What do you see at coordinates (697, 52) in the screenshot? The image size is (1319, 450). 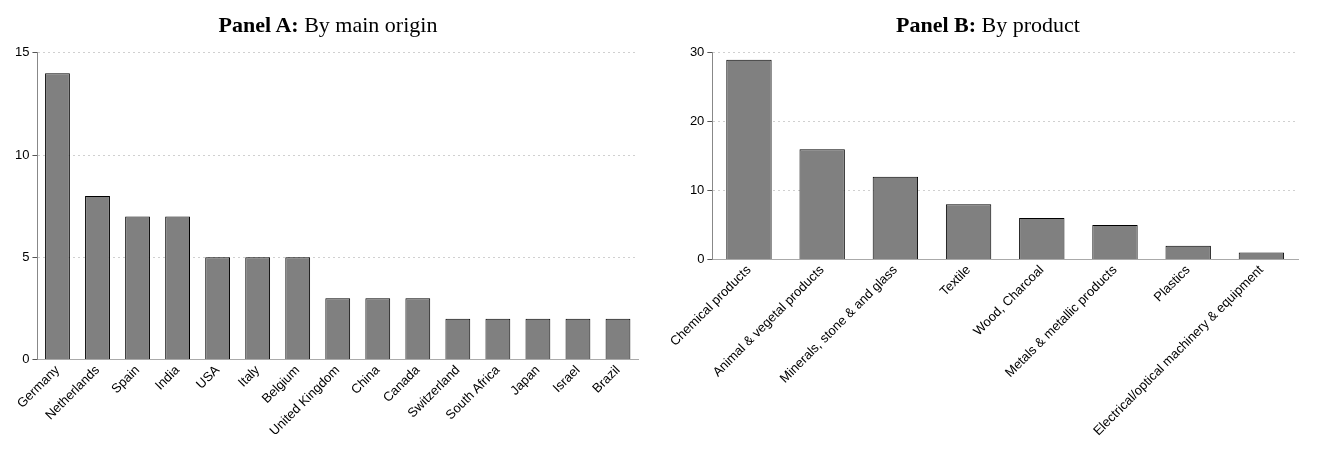 I see `y-tick-label: 30` at bounding box center [697, 52].